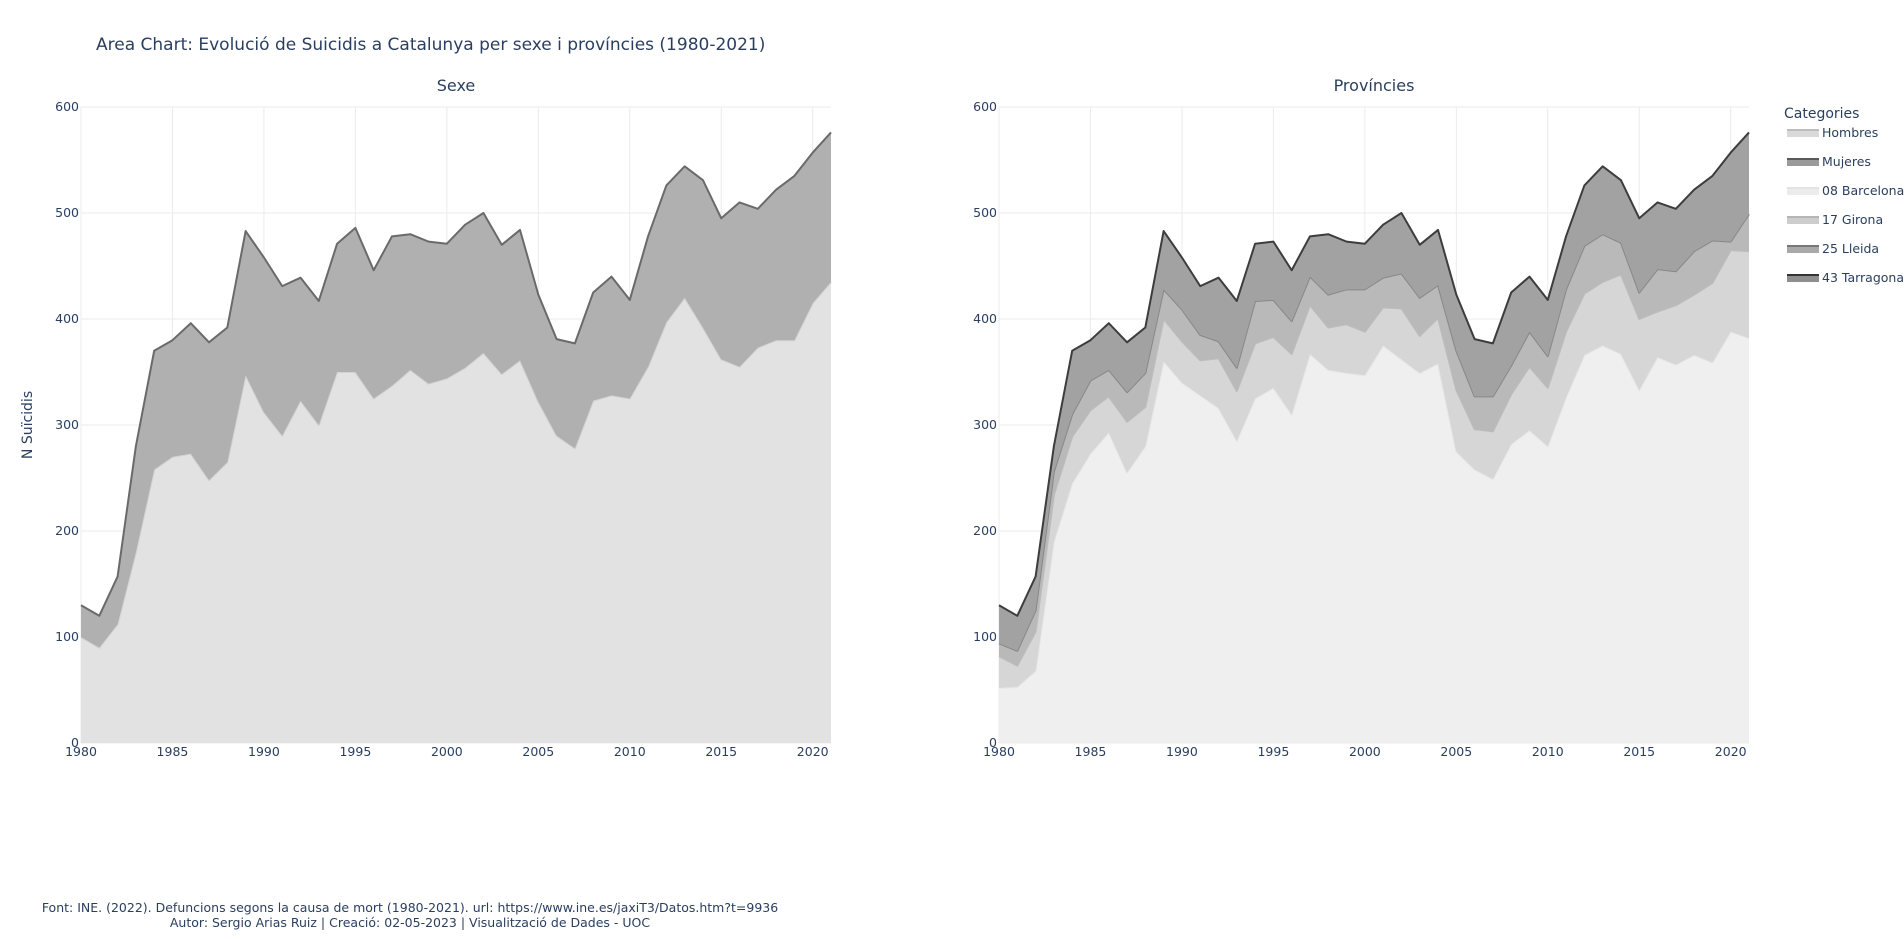 The image size is (1904, 939). Describe the element at coordinates (1863, 277) in the screenshot. I see `legend-entry-label: 43 Tarragona` at that location.